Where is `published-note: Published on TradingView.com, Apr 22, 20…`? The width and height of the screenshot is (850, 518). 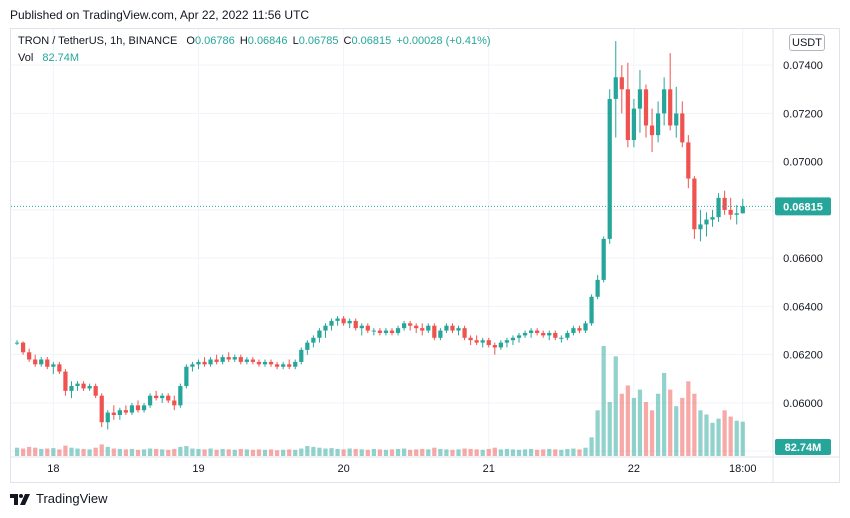 published-note: Published on TradingView.com, Apr 22, 20… is located at coordinates (160, 15).